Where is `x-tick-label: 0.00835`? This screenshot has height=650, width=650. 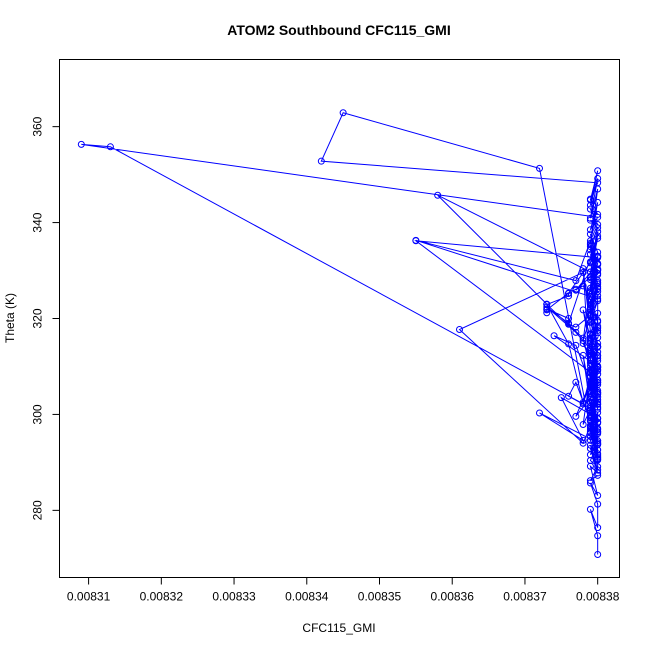 x-tick-label: 0.00835 is located at coordinates (380, 597).